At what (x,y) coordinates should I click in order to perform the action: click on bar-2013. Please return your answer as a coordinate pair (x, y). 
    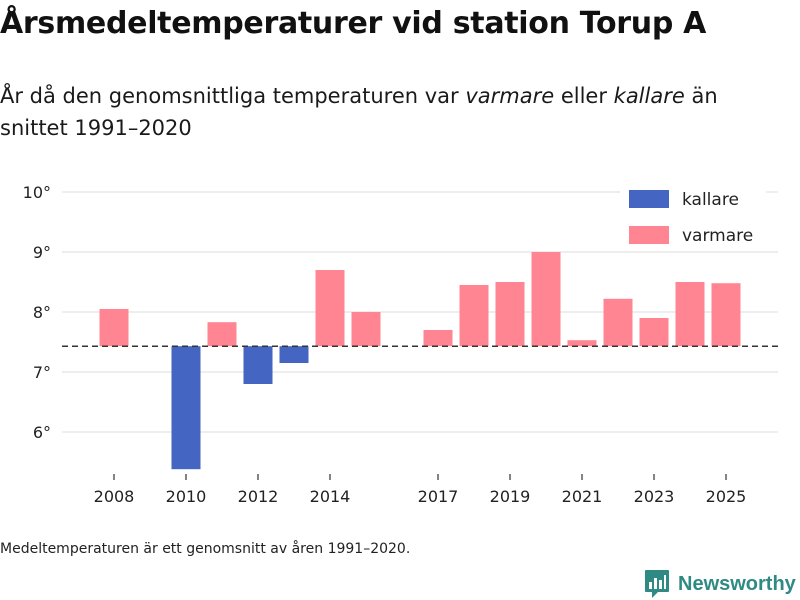
    Looking at the image, I should click on (294, 354).